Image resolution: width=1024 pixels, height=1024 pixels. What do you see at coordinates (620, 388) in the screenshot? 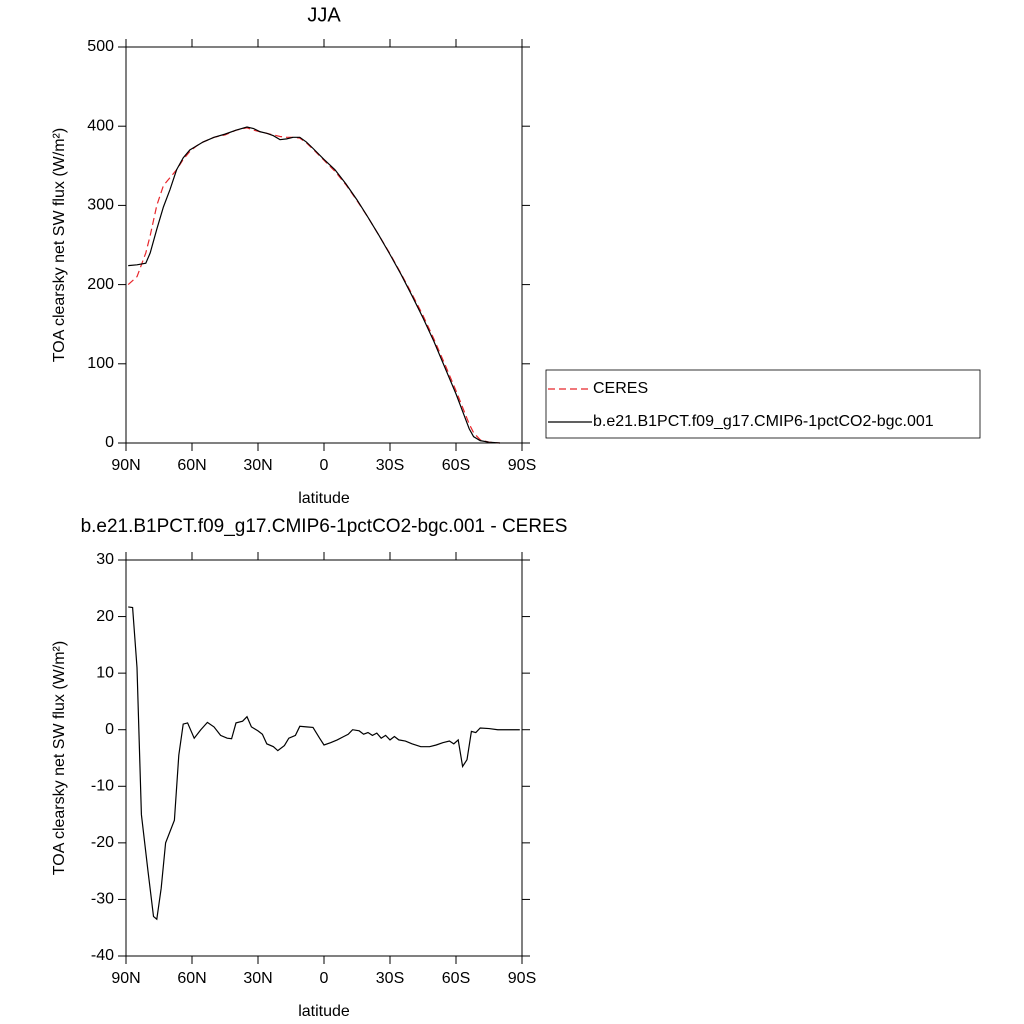
I see `legend-label: CERES` at bounding box center [620, 388].